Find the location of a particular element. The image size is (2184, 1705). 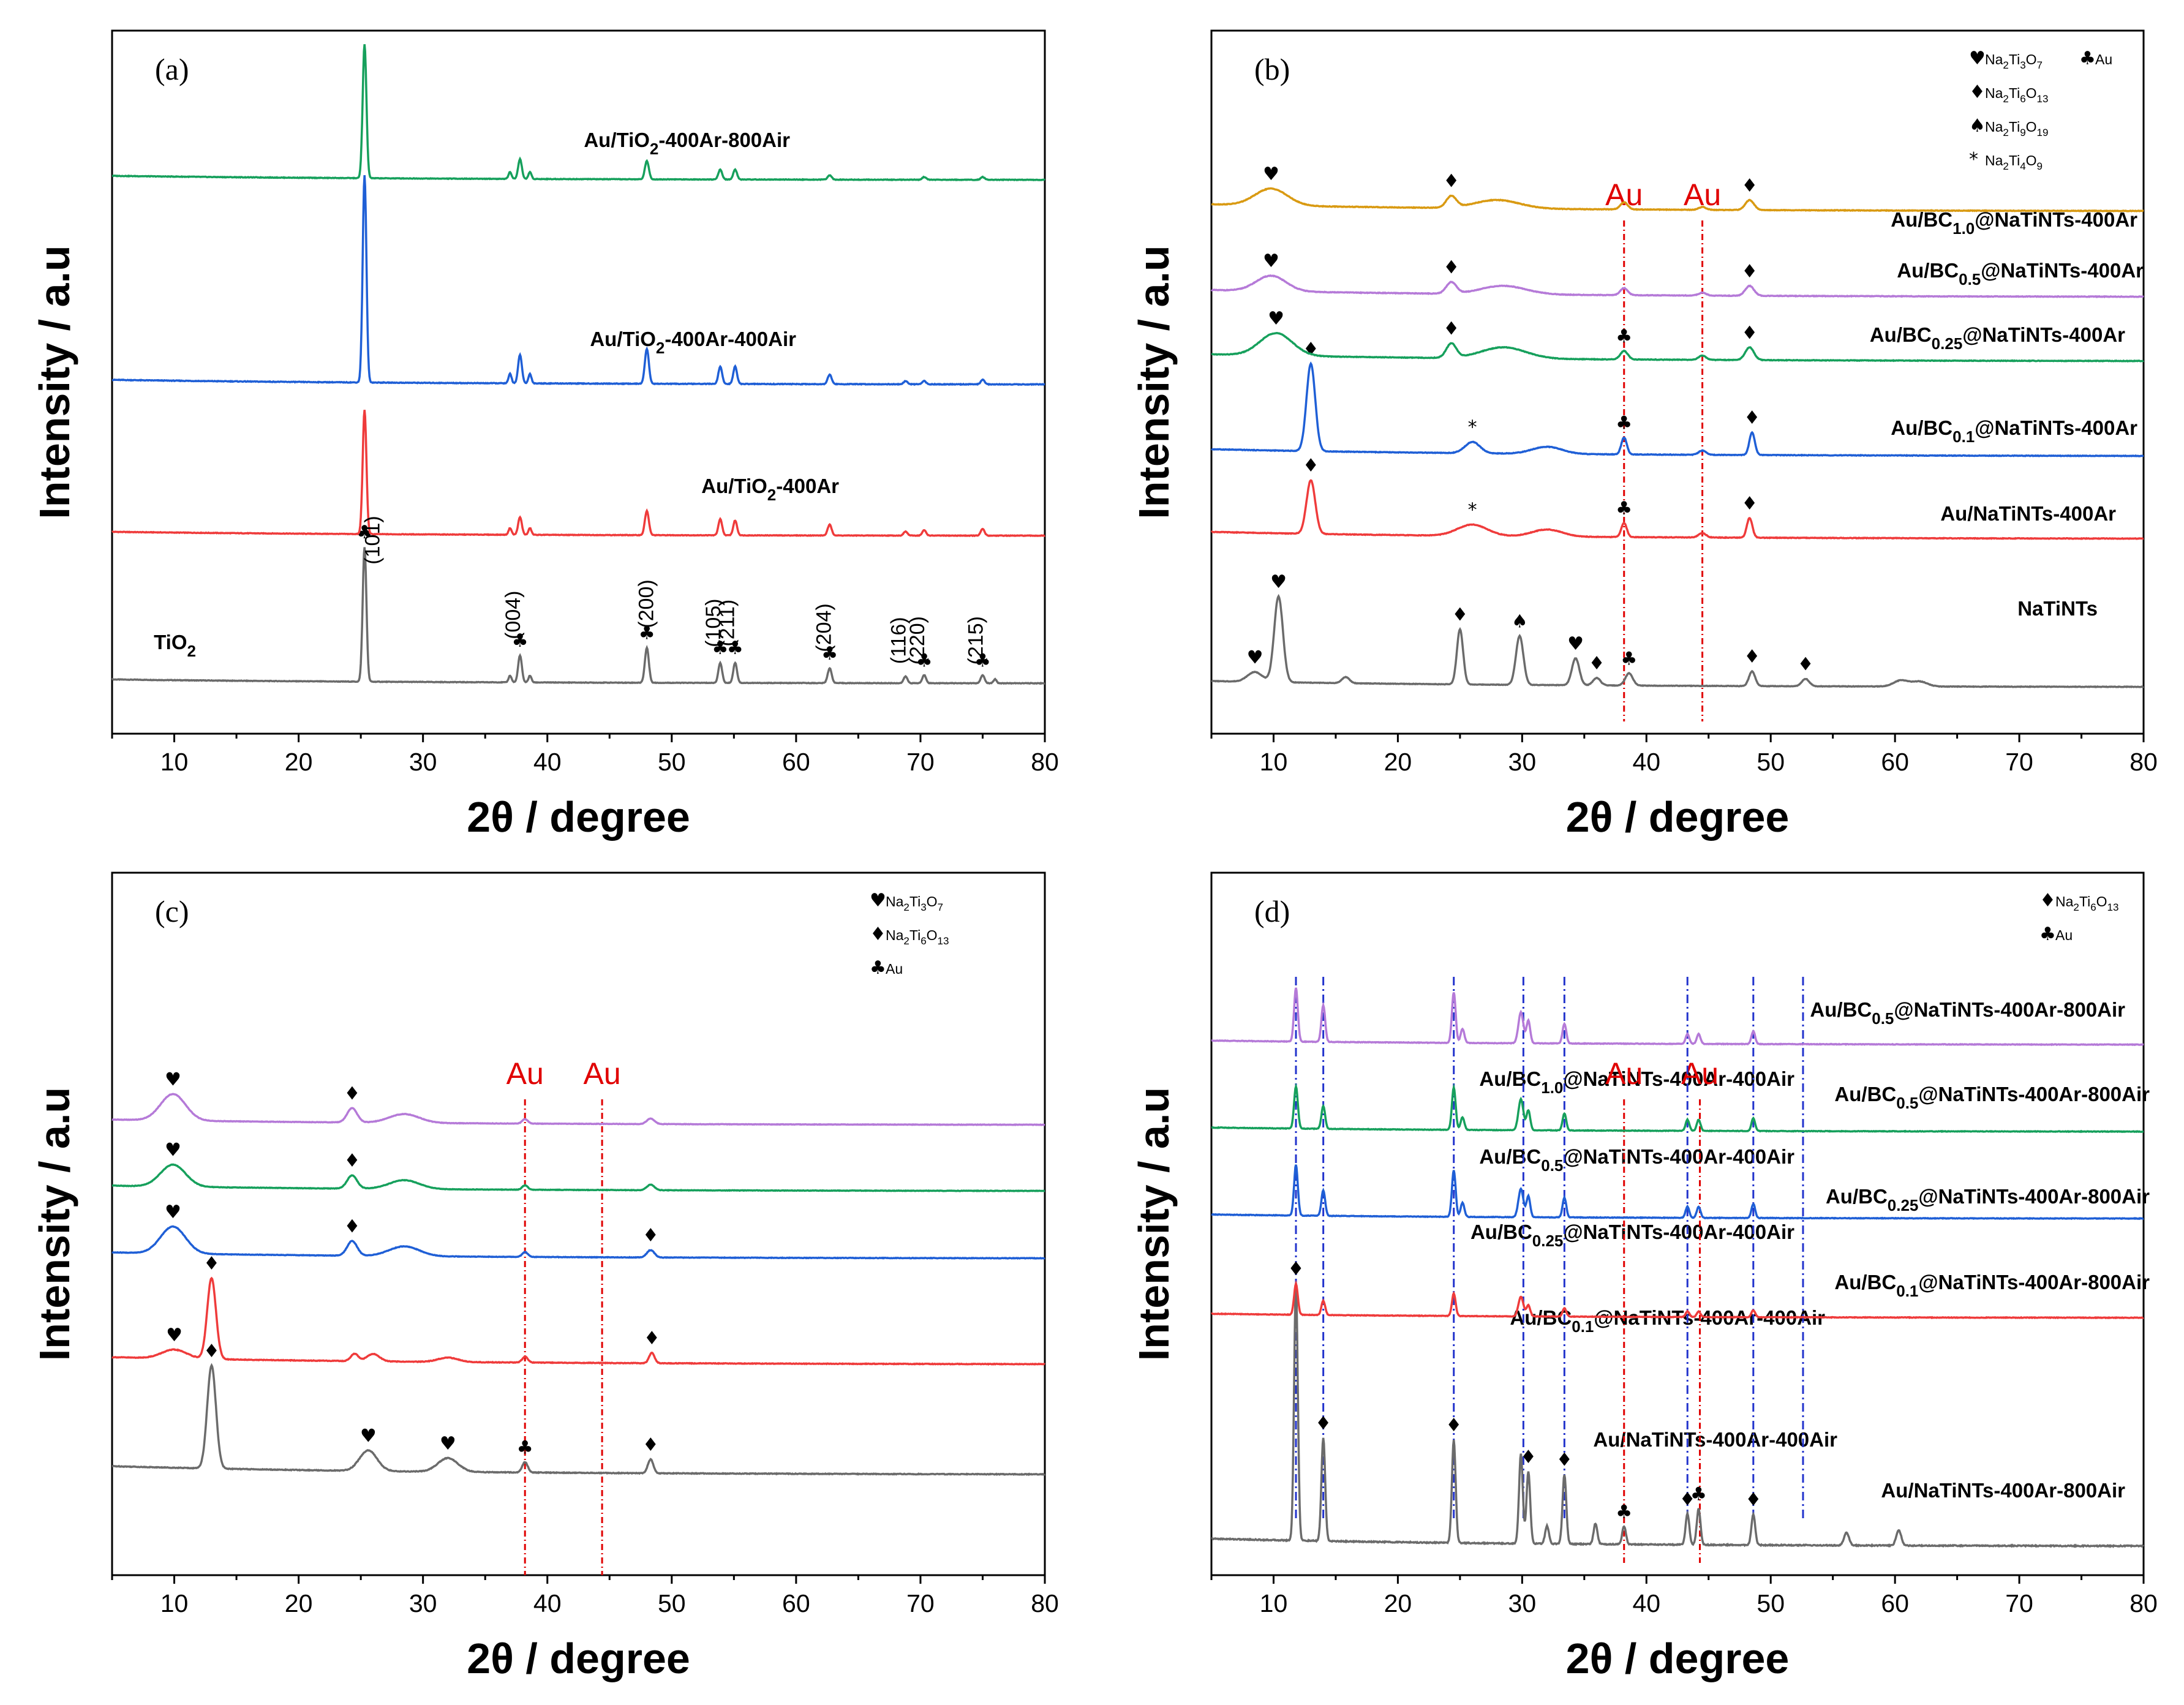

series-label: Au/BC0.1@NaTiNTs-400Ar-400Air is located at coordinates (1667, 1321).